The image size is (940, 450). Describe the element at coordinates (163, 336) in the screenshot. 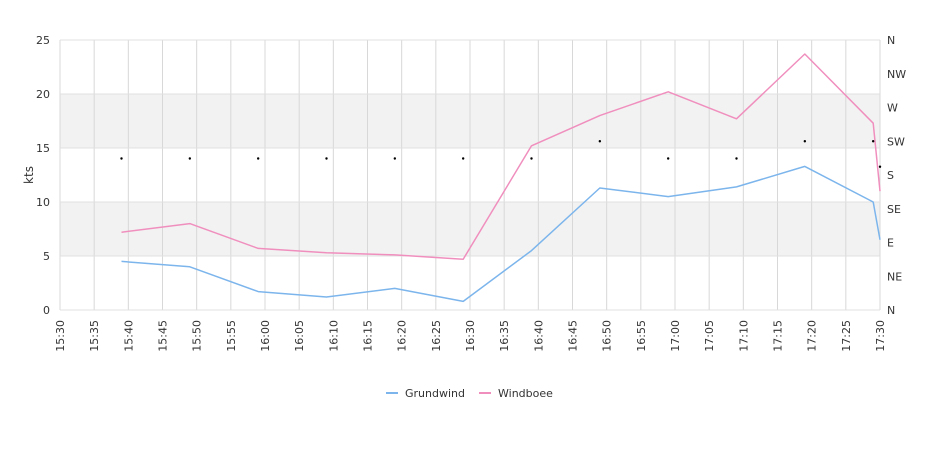

I see `x-tick-label-3: 15:45` at that location.